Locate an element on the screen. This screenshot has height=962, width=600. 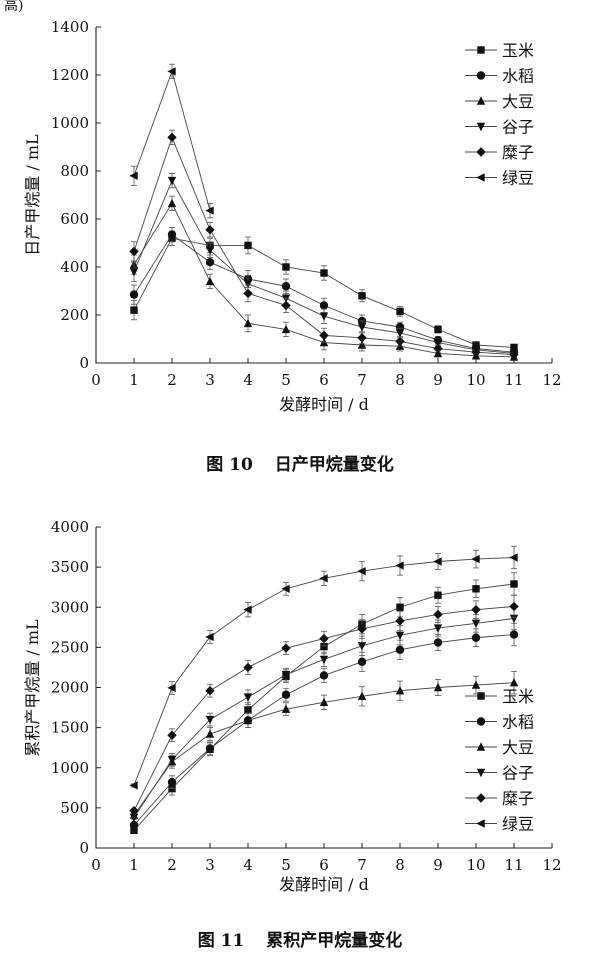
page-header: 高) is located at coordinates (13, 7).